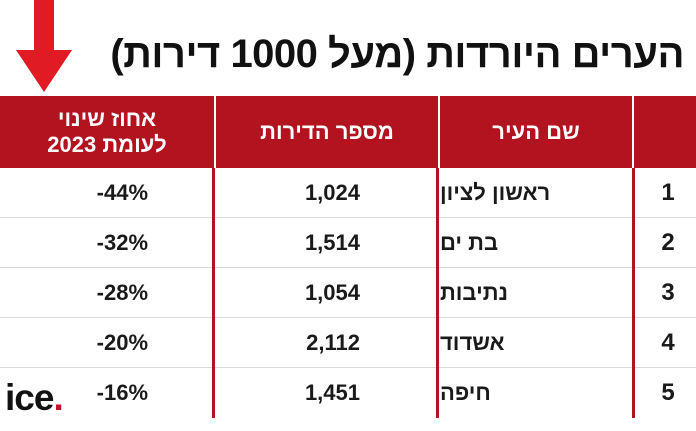 This screenshot has width=696, height=431. What do you see at coordinates (333, 342) in the screenshot?
I see `row-apartments: 2,112` at bounding box center [333, 342].